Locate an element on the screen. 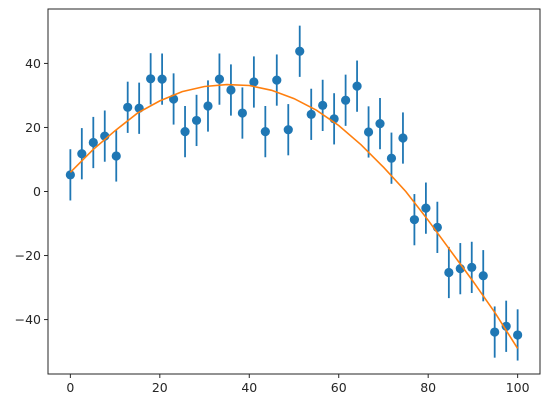 The width and height of the screenshot is (554, 413). y-tick-label: 20 is located at coordinates (33, 127).